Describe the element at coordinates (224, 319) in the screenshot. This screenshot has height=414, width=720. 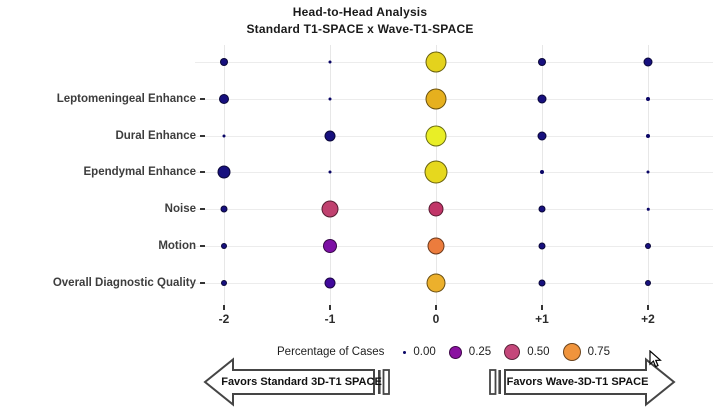
I see `x-axis-tick-label: -2` at that location.